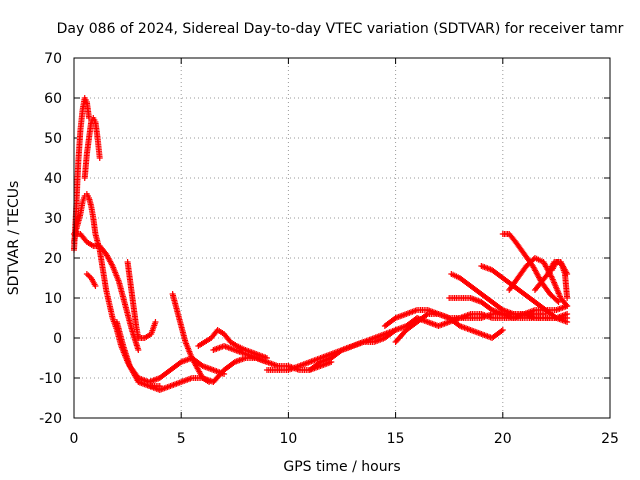 The image size is (640, 480). What do you see at coordinates (53, 99) in the screenshot?
I see `y-tick-label: 60` at bounding box center [53, 99].